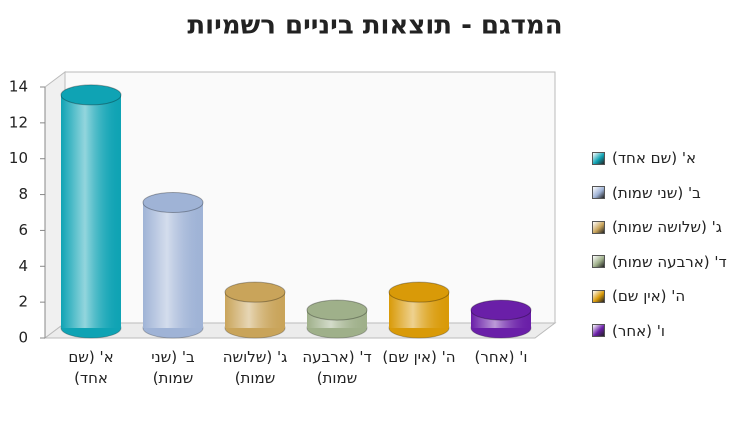 This screenshot has height=435, width=753. I want to click on legend-item: ה' (אין שם), so click(638, 296).